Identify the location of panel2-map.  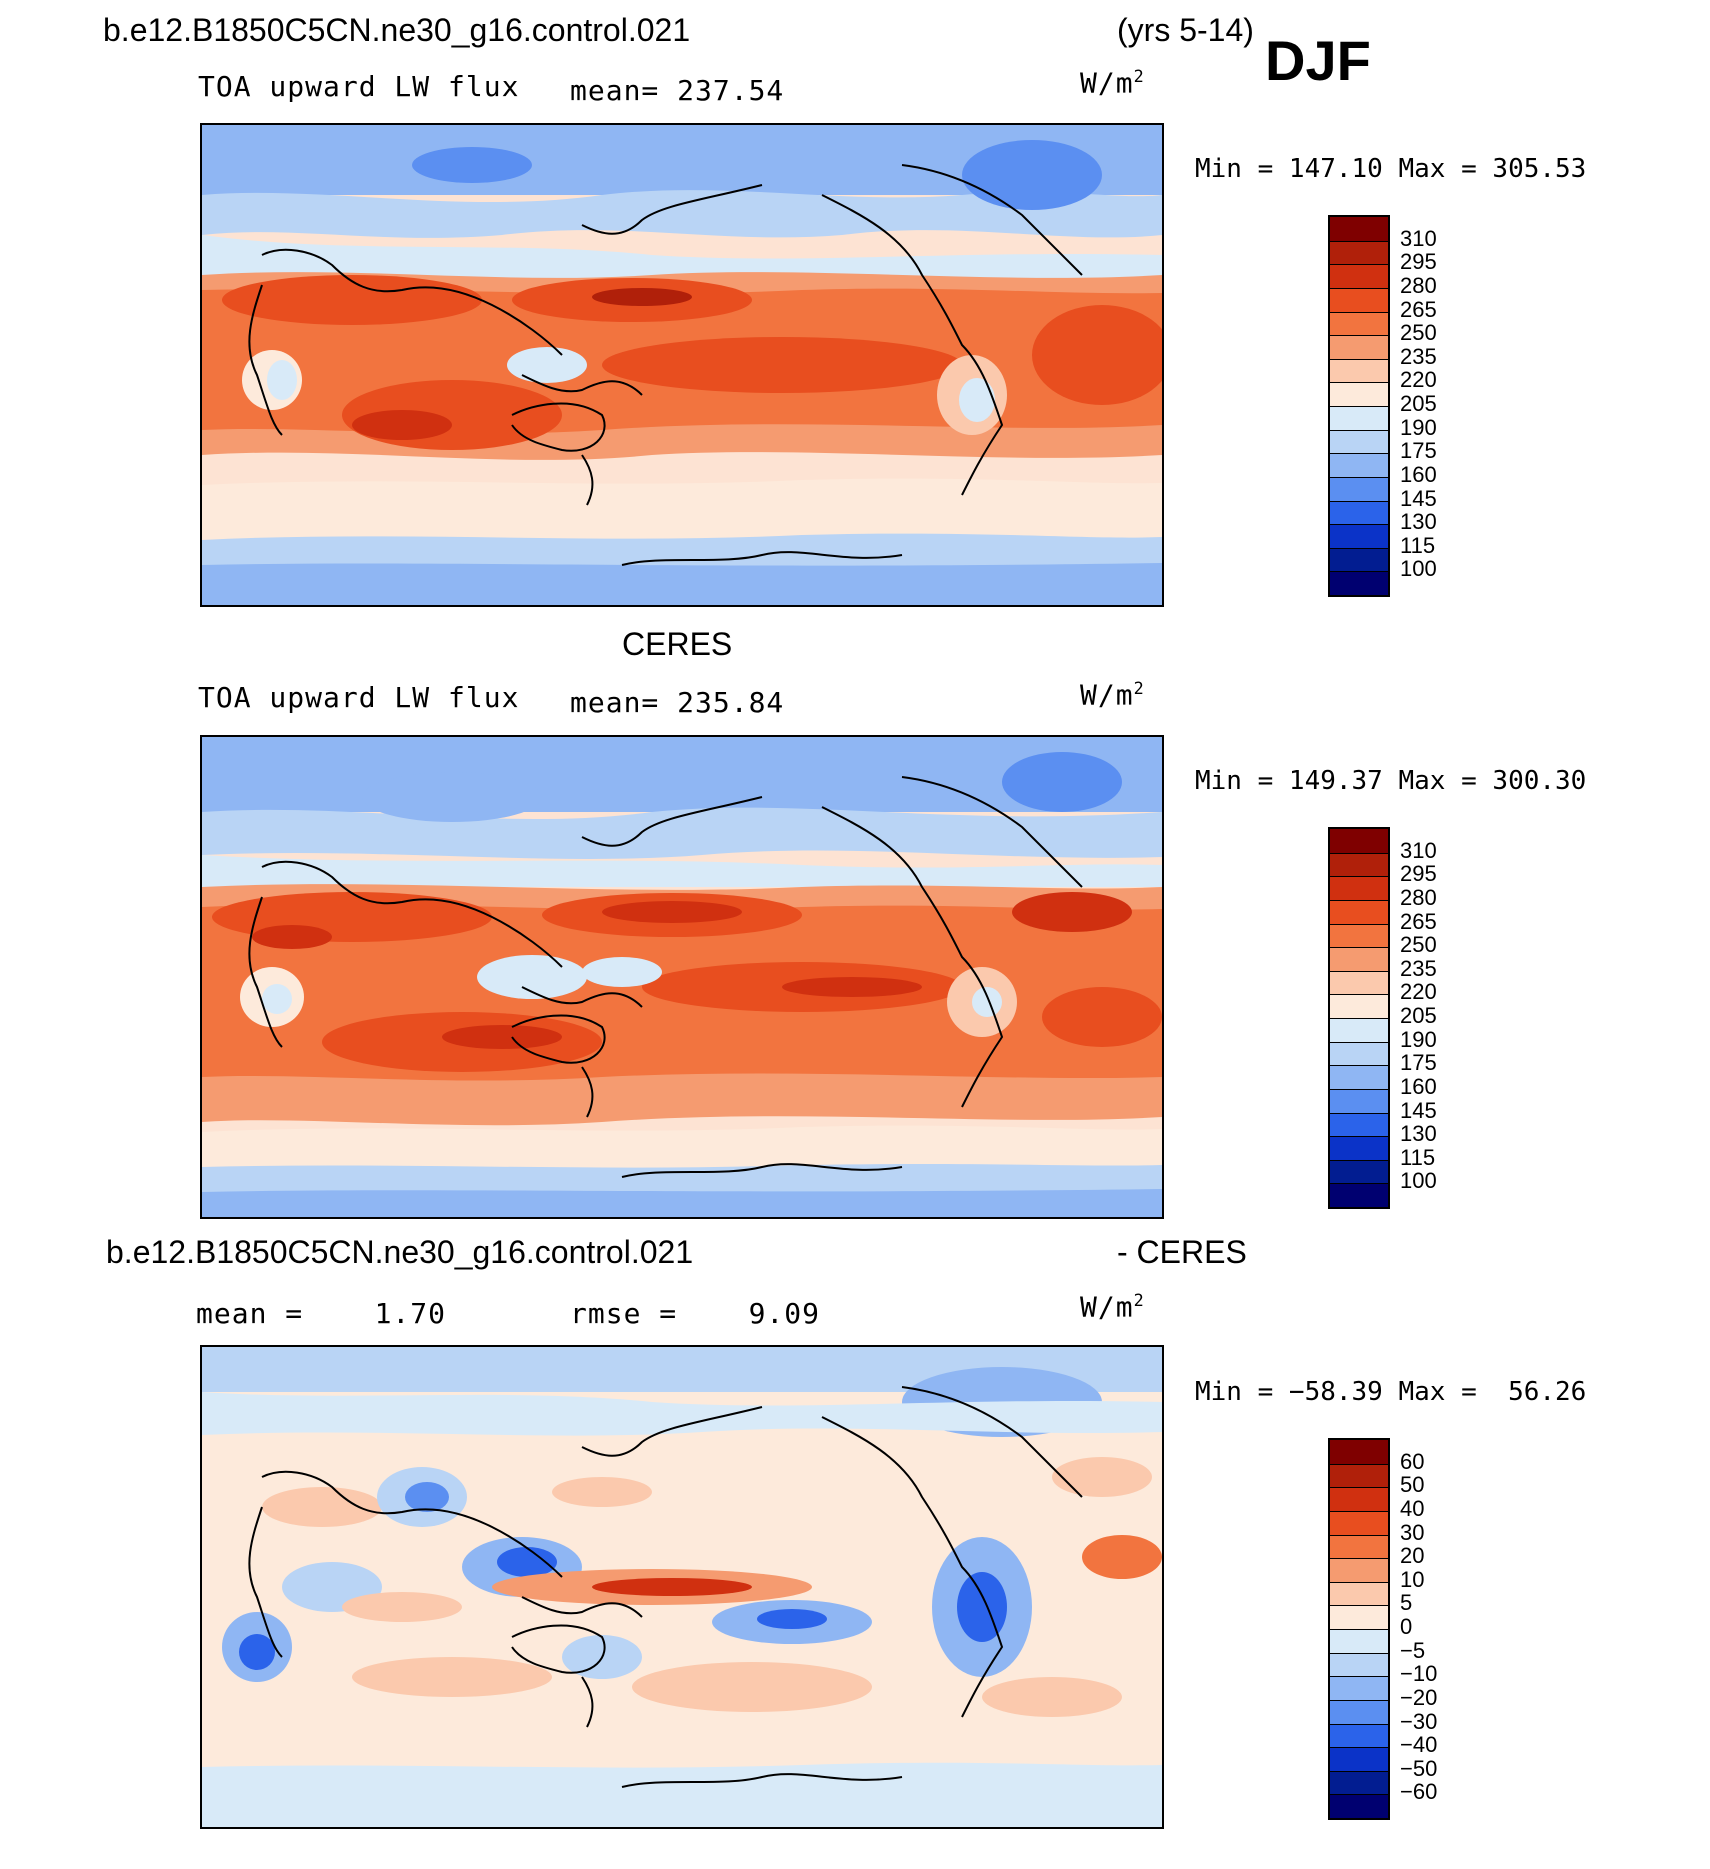
(682, 977).